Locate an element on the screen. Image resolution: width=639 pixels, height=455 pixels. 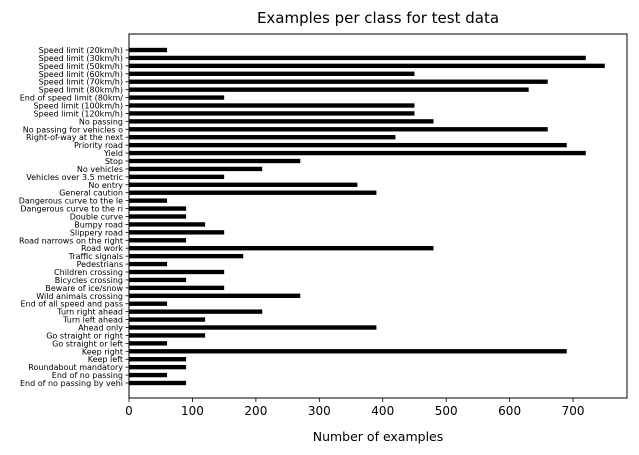
y-tick-label: Speed limit (60km/h) is located at coordinates (81, 74).